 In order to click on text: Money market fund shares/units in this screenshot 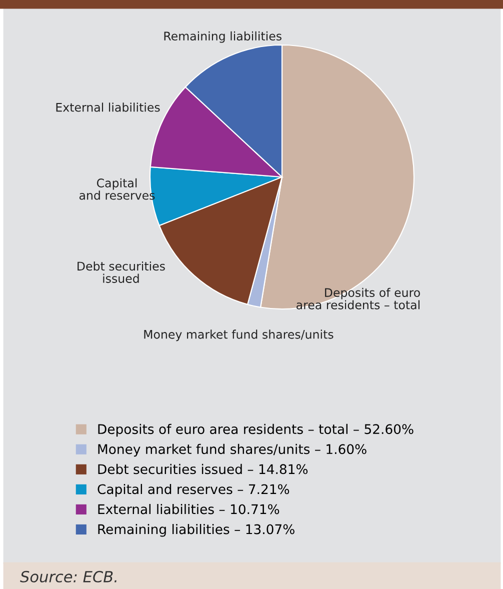, I will do `click(239, 336)`.